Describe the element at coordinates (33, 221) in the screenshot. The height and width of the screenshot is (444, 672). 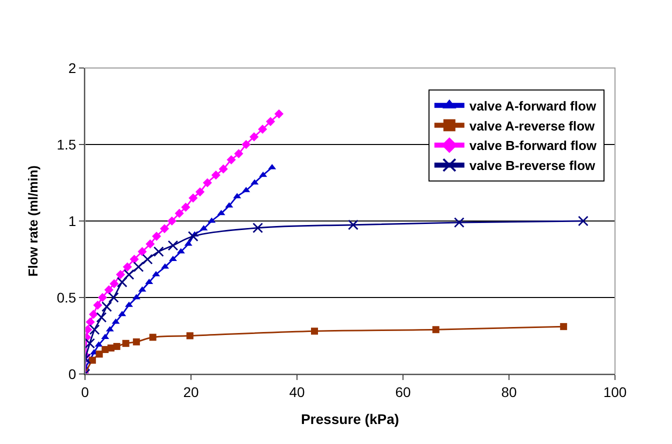
I see `y-axis-title: Flow rate (ml/min)` at that location.